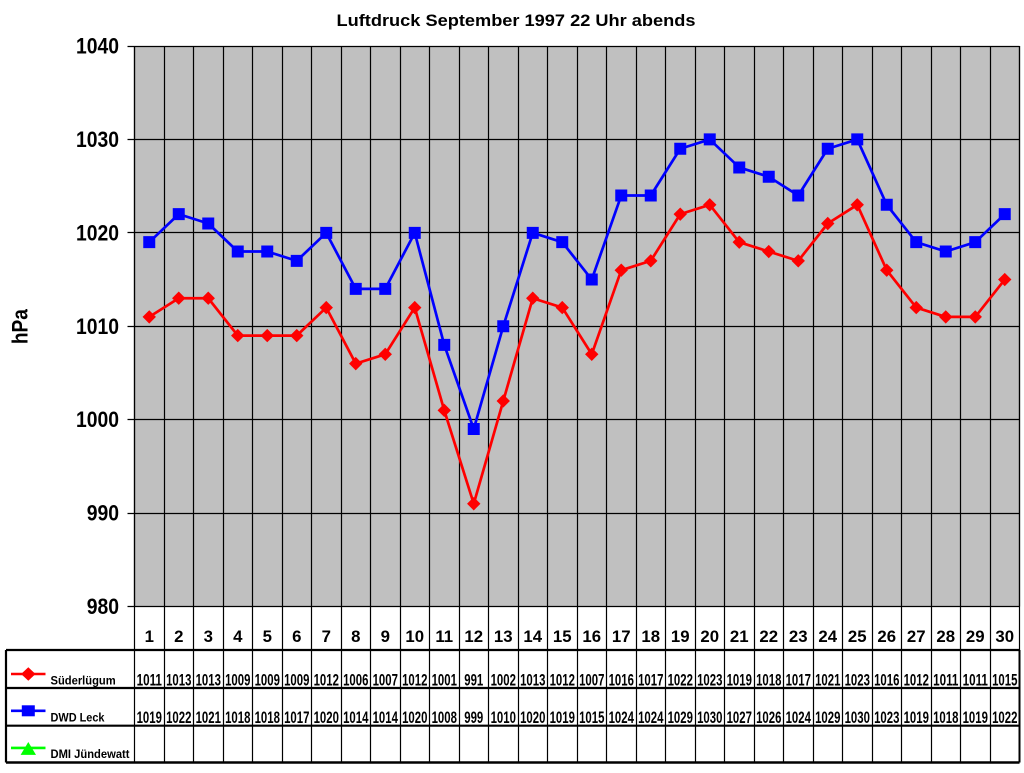 The height and width of the screenshot is (773, 1024). Describe the element at coordinates (97, 419) in the screenshot. I see `svg-text: 1000` at that location.